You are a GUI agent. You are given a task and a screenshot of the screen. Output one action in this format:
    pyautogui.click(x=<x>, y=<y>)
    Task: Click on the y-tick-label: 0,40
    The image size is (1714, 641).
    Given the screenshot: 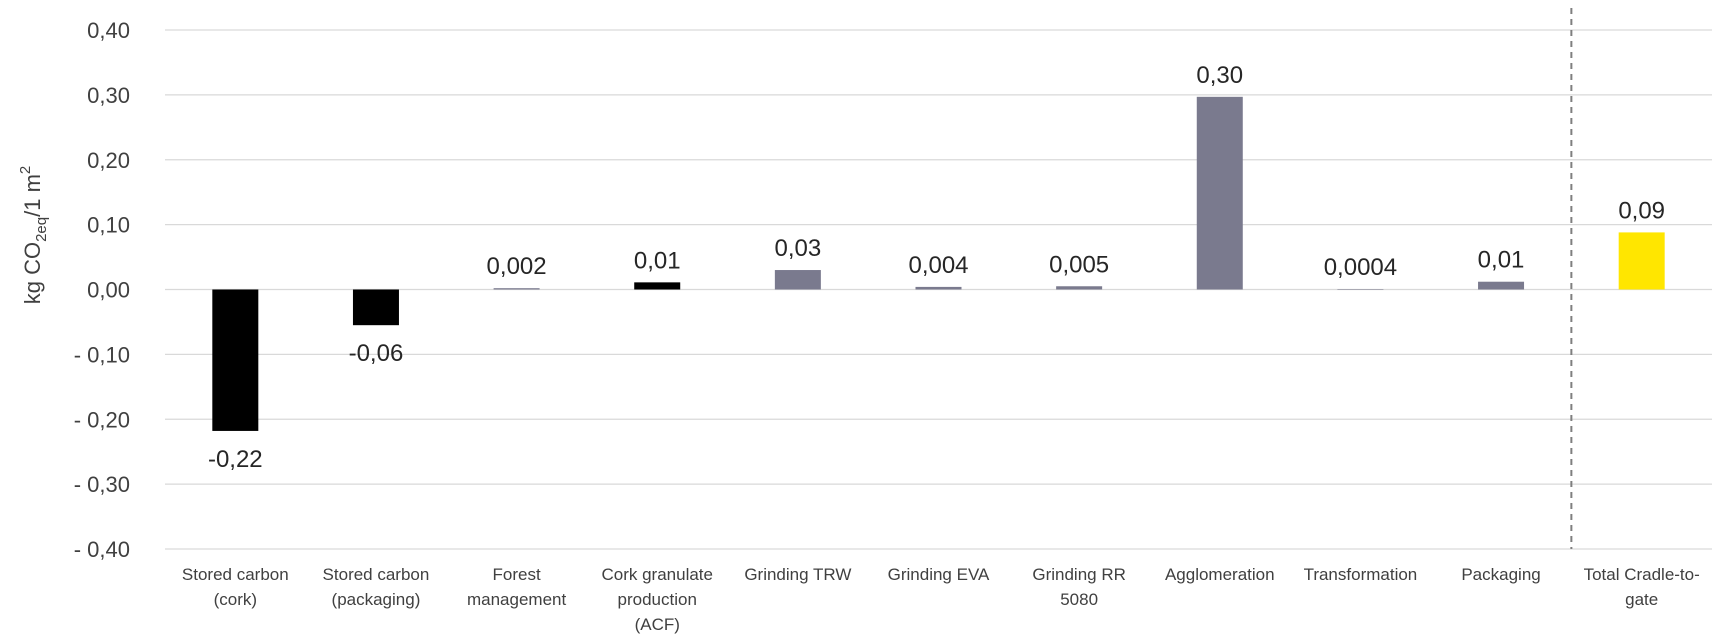 What is the action you would take?
    pyautogui.click(x=108, y=30)
    